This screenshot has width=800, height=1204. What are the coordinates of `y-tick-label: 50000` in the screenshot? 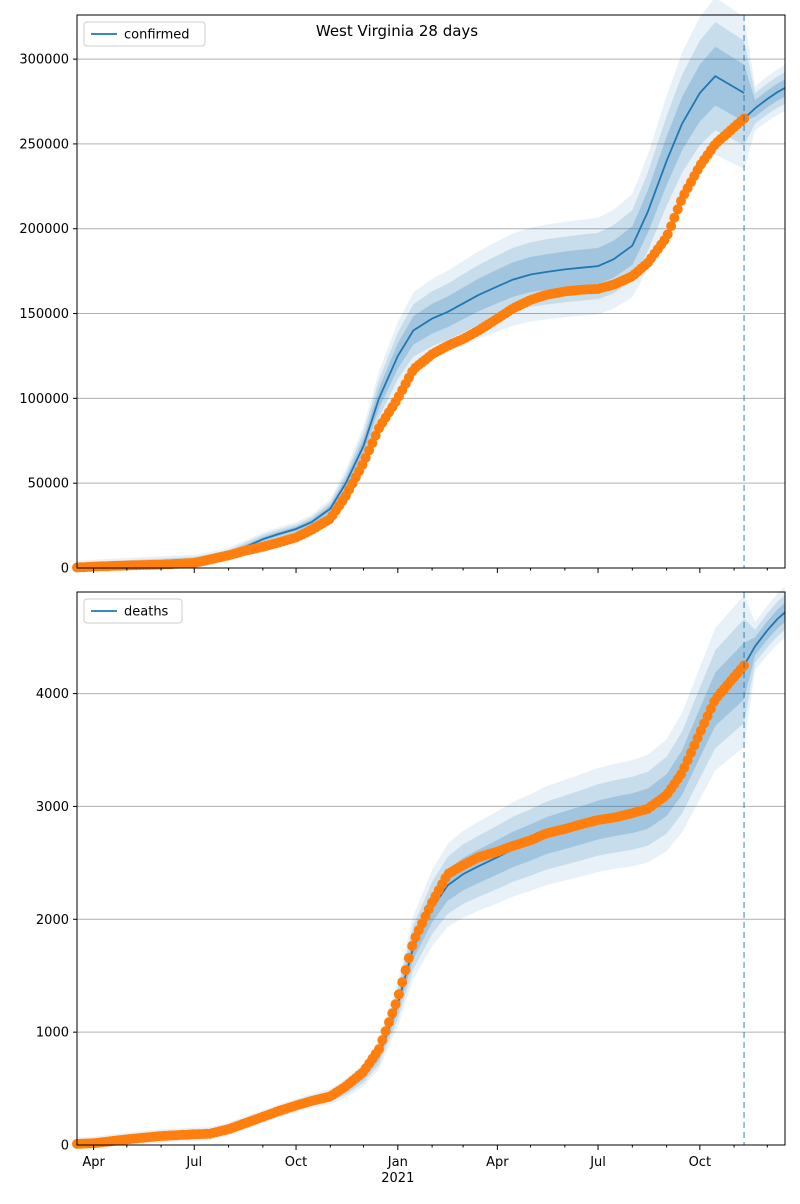 It's located at (48, 484).